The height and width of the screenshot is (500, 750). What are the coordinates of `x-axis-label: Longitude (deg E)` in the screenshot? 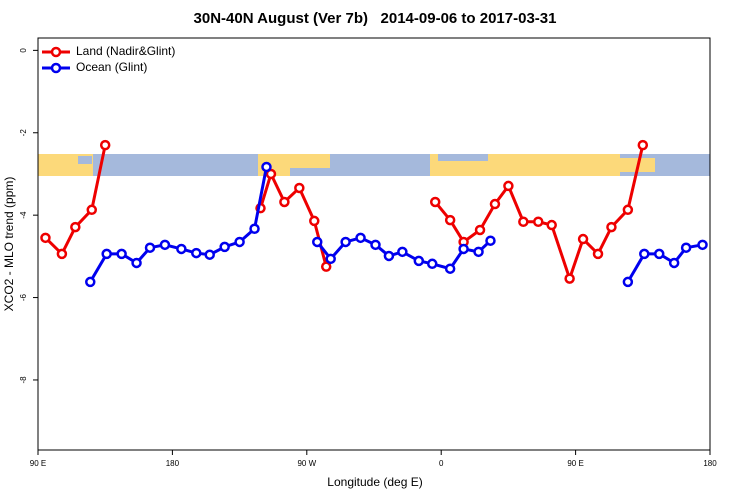 It's located at (374, 482).